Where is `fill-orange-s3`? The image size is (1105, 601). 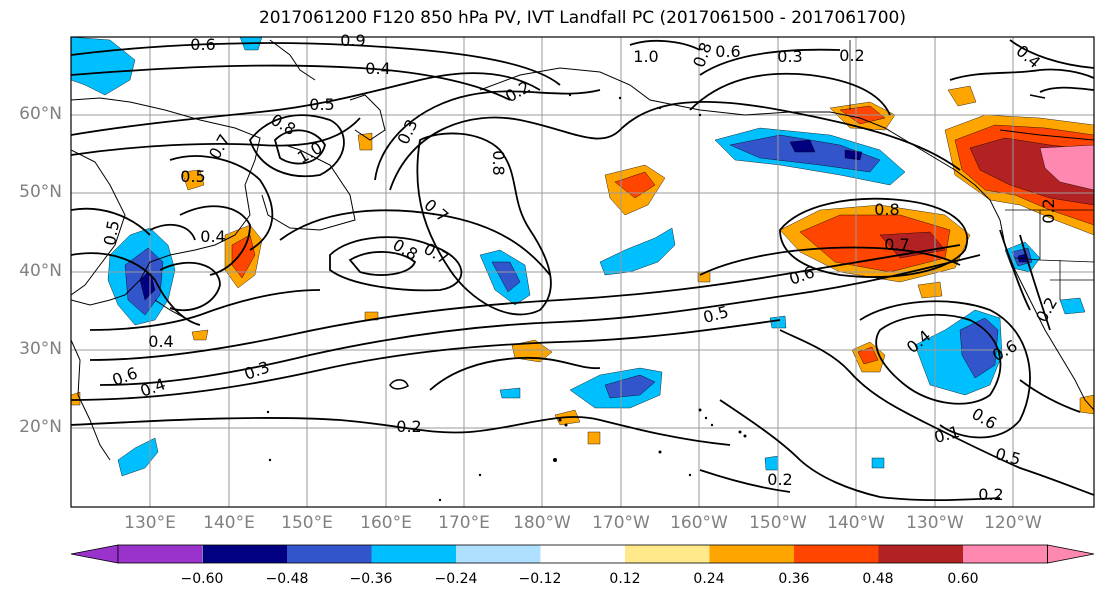 fill-orange-s3 is located at coordinates (594, 438).